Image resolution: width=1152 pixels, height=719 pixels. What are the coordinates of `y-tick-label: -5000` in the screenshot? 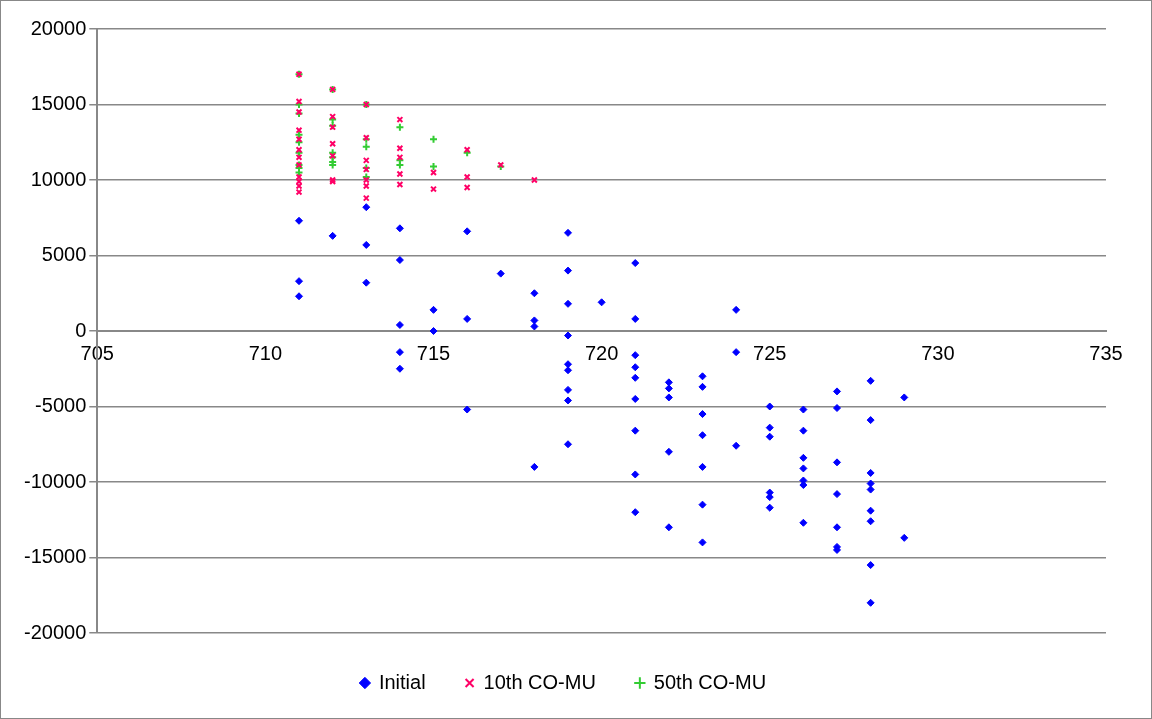 It's located at (61, 405).